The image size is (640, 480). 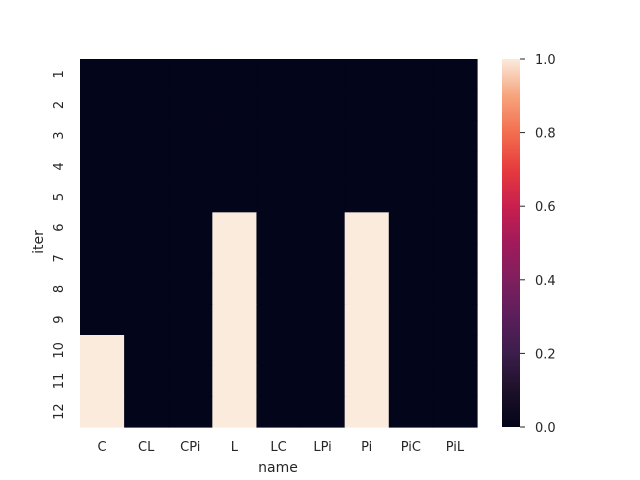 What do you see at coordinates (366, 447) in the screenshot?
I see `x-tick-label: Pi` at bounding box center [366, 447].